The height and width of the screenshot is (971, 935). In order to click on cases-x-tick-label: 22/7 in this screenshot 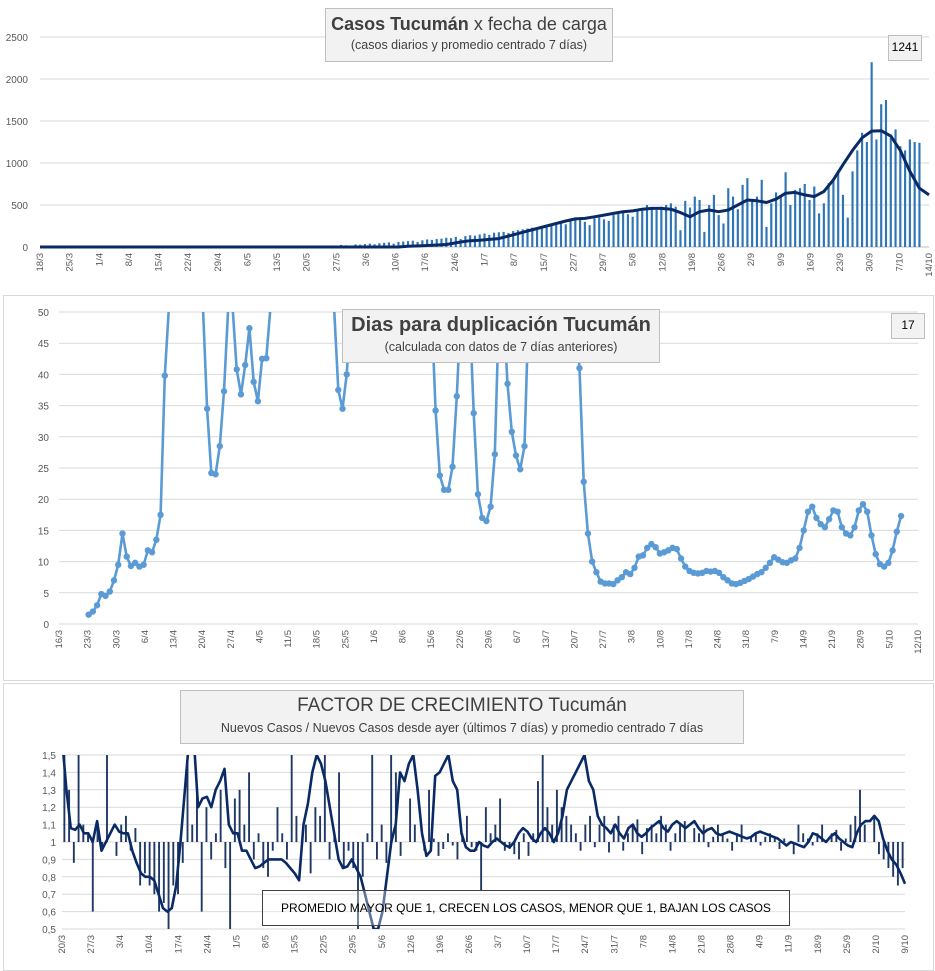, I will do `click(573, 262)`.